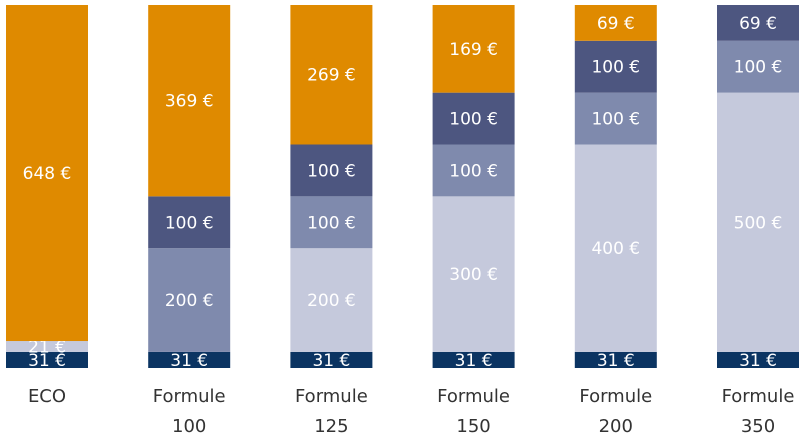 This screenshot has height=435, width=802. I want to click on x-tick-label: Formule 200, so click(616, 410).